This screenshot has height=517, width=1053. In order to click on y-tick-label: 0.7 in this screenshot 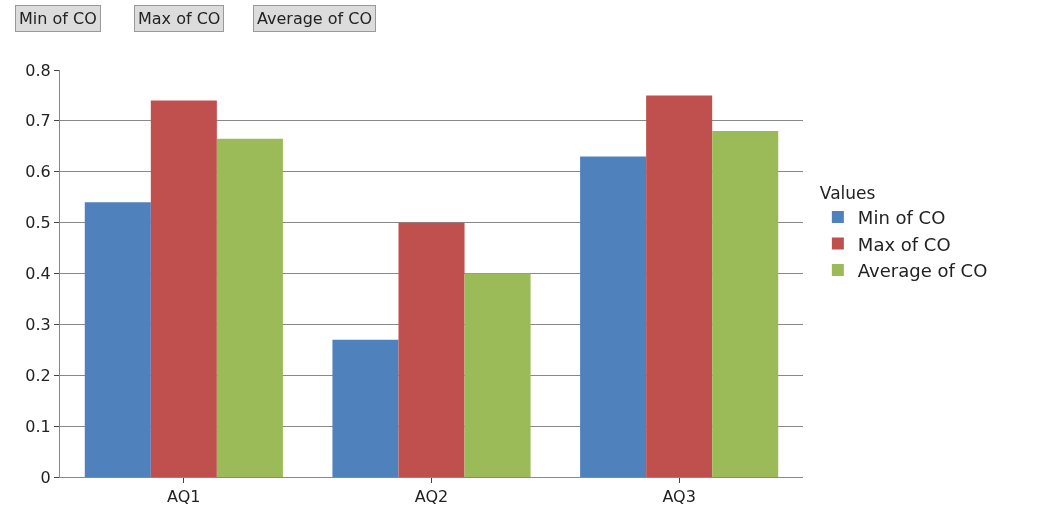, I will do `click(38, 121)`.